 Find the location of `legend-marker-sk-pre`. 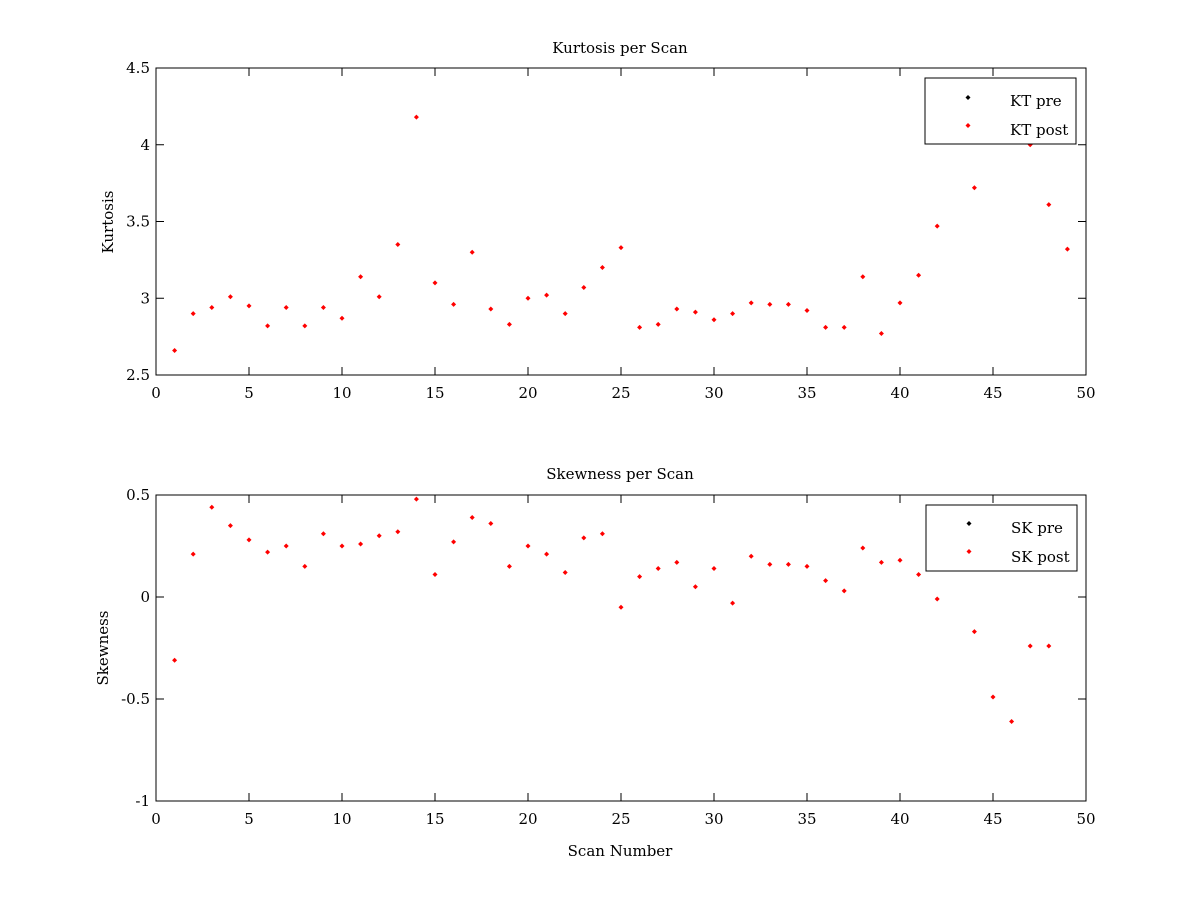

legend-marker-sk-pre is located at coordinates (969, 523).